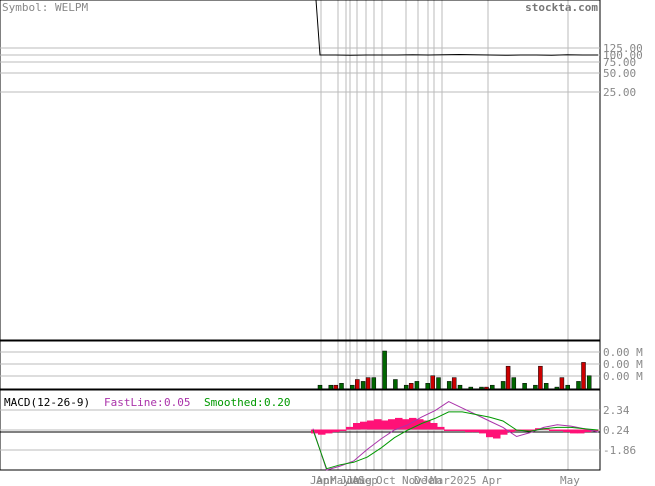 The height and width of the screenshot is (486, 655). Describe the element at coordinates (47, 402) in the screenshot. I see `macd-title: MACD(12-26-9)` at that location.